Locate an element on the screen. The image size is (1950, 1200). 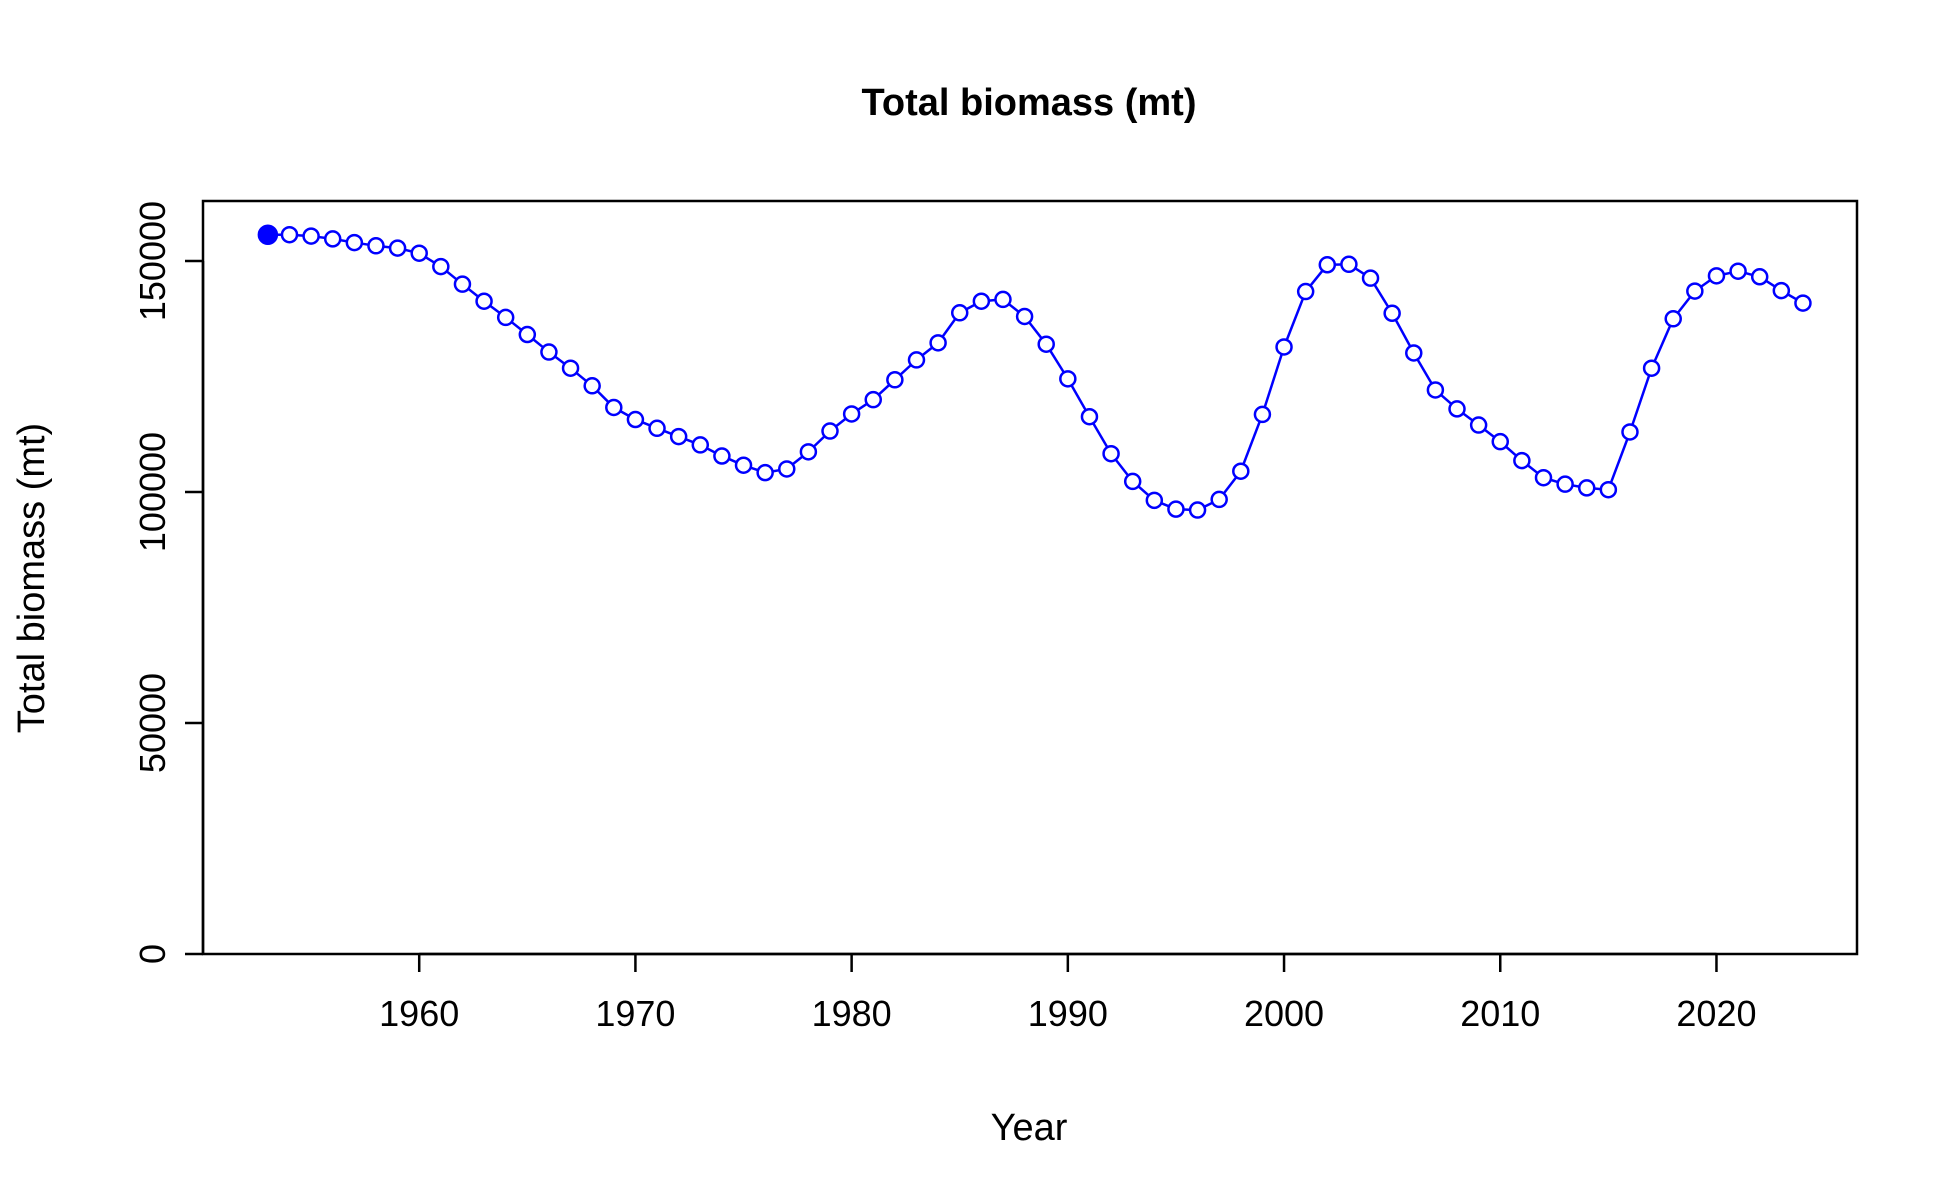
y-tick-label: 100000 is located at coordinates (152, 492).